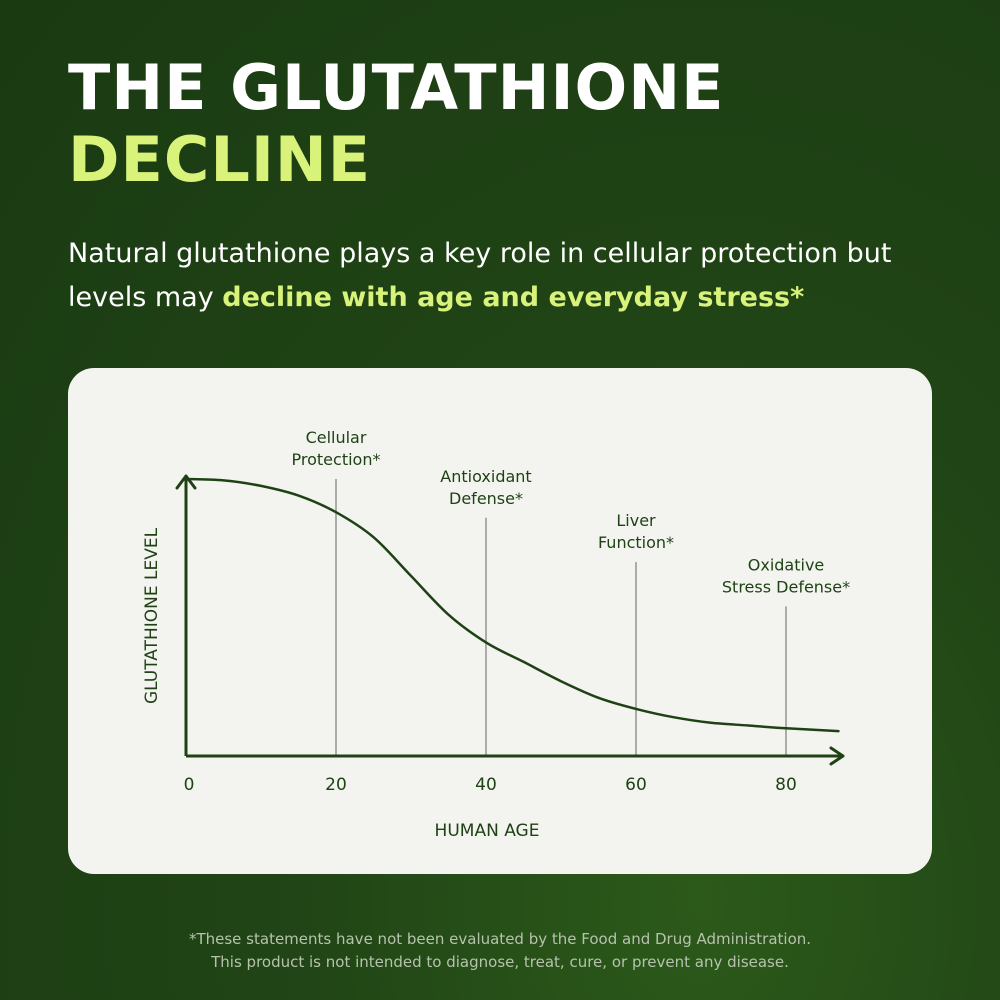 The width and height of the screenshot is (1000, 1000). Describe the element at coordinates (636, 785) in the screenshot. I see `x-tick-label-60: 60` at that location.